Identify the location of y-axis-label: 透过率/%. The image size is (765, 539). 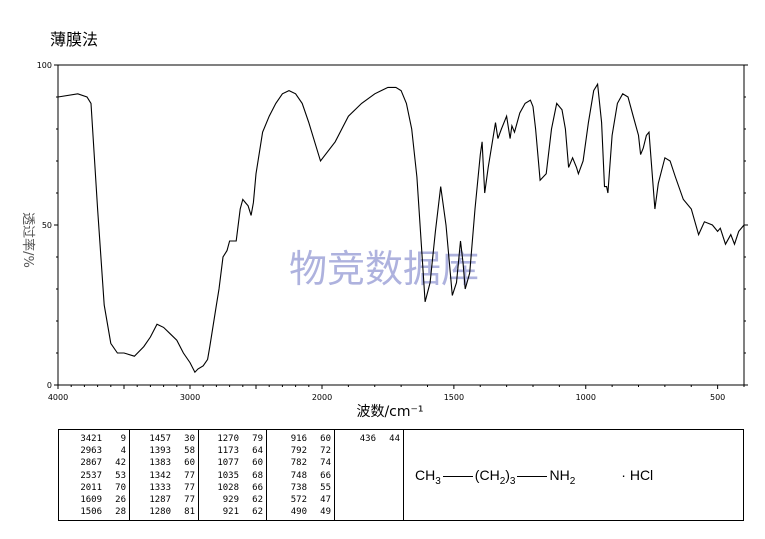
(28, 240).